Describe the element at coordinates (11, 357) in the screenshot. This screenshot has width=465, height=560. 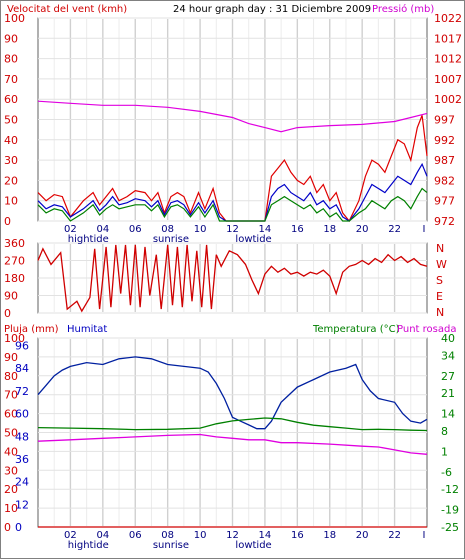
I see `rain-tick-label: 90` at that location.